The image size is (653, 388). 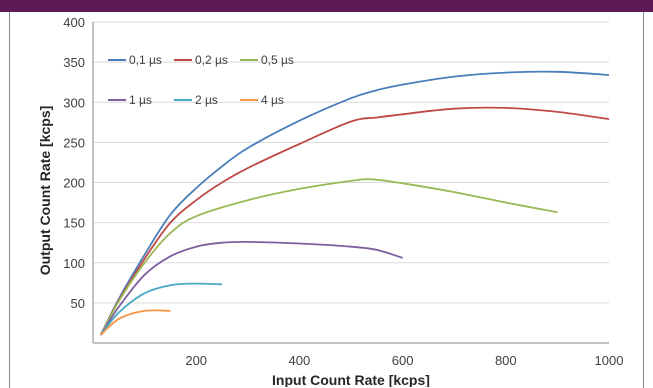 I want to click on legend-label: 0,2 µs, so click(x=211, y=60).